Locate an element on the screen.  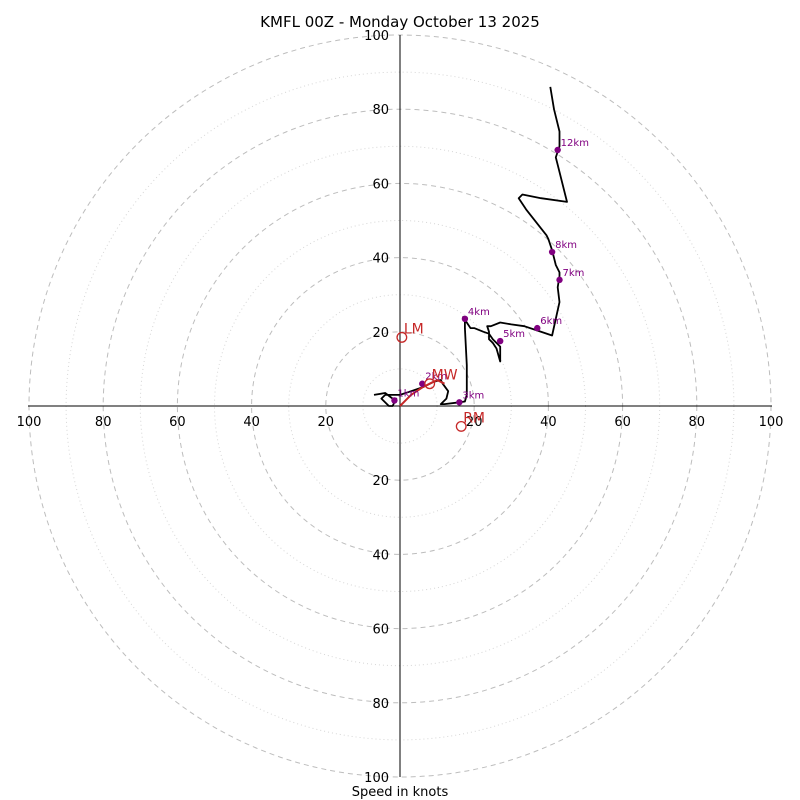
low-level-segment is located at coordinates (422, 392).